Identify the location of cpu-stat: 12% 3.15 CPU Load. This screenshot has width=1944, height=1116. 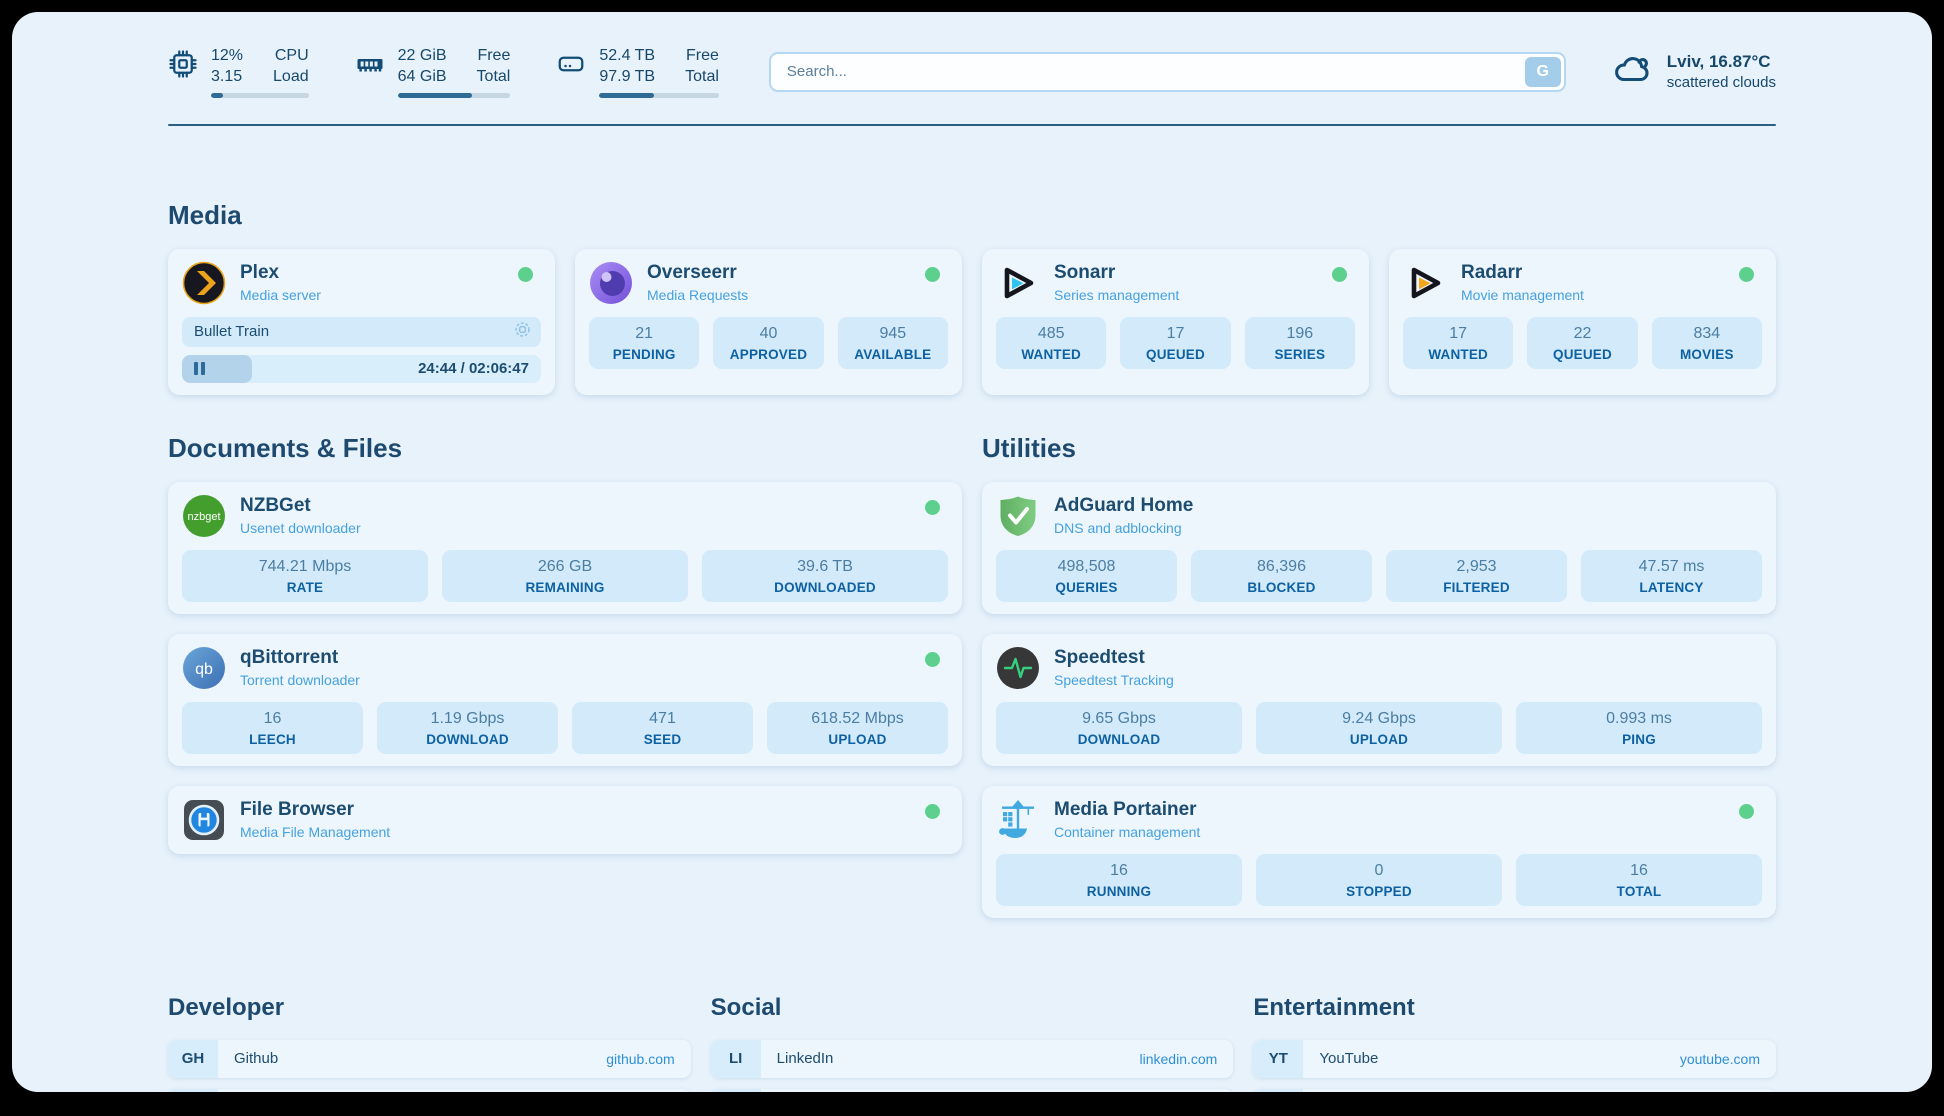
(238, 72).